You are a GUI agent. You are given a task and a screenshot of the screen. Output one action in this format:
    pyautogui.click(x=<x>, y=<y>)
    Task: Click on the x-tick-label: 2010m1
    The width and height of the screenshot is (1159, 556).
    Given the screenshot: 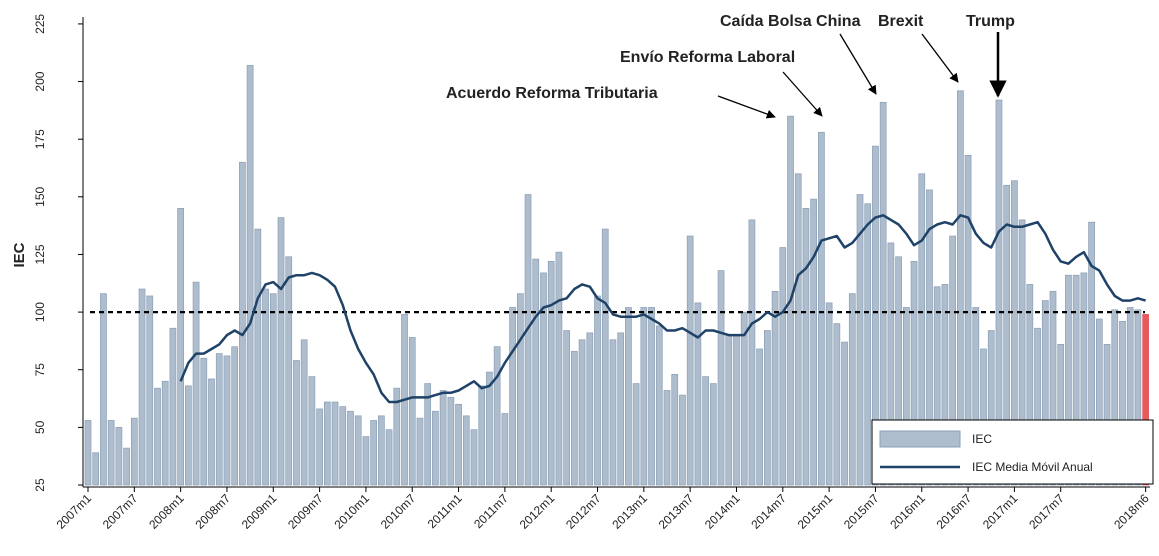 What is the action you would take?
    pyautogui.click(x=351, y=511)
    